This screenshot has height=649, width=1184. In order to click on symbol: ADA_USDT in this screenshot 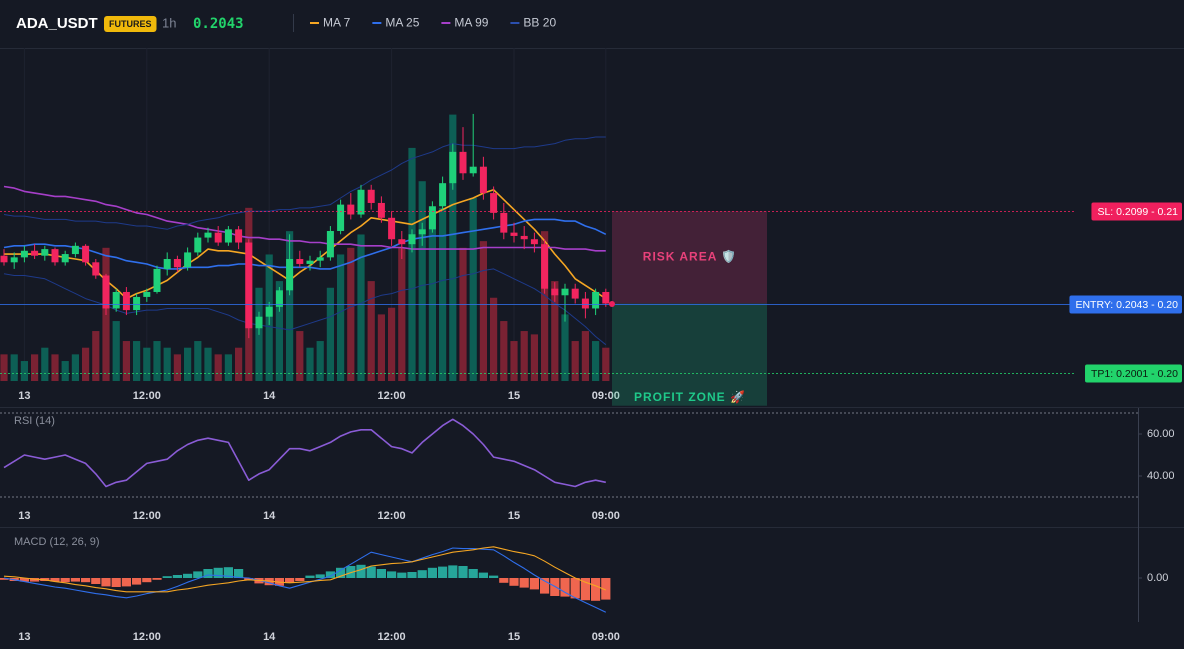, I will do `click(57, 23)`.